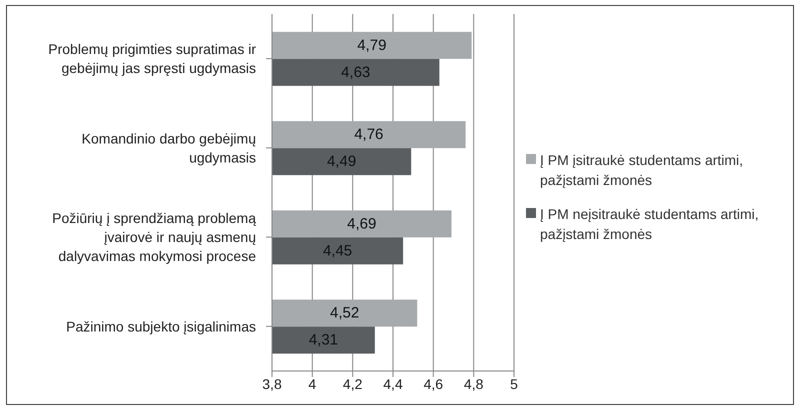 The image size is (801, 407). I want to click on legend-label: Į PM įsitraukė studentams artimi, pažįstami žmonės, so click(642, 170).